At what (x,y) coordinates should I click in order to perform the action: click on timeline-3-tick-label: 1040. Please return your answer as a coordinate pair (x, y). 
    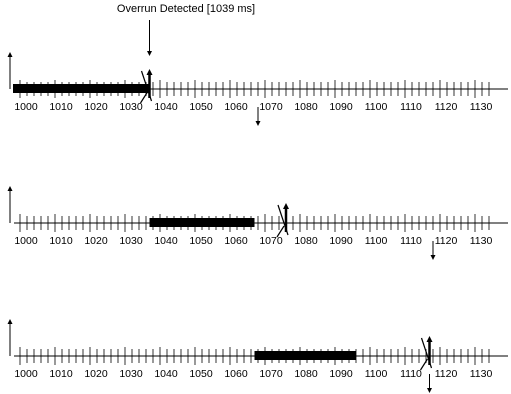
    Looking at the image, I should click on (166, 374).